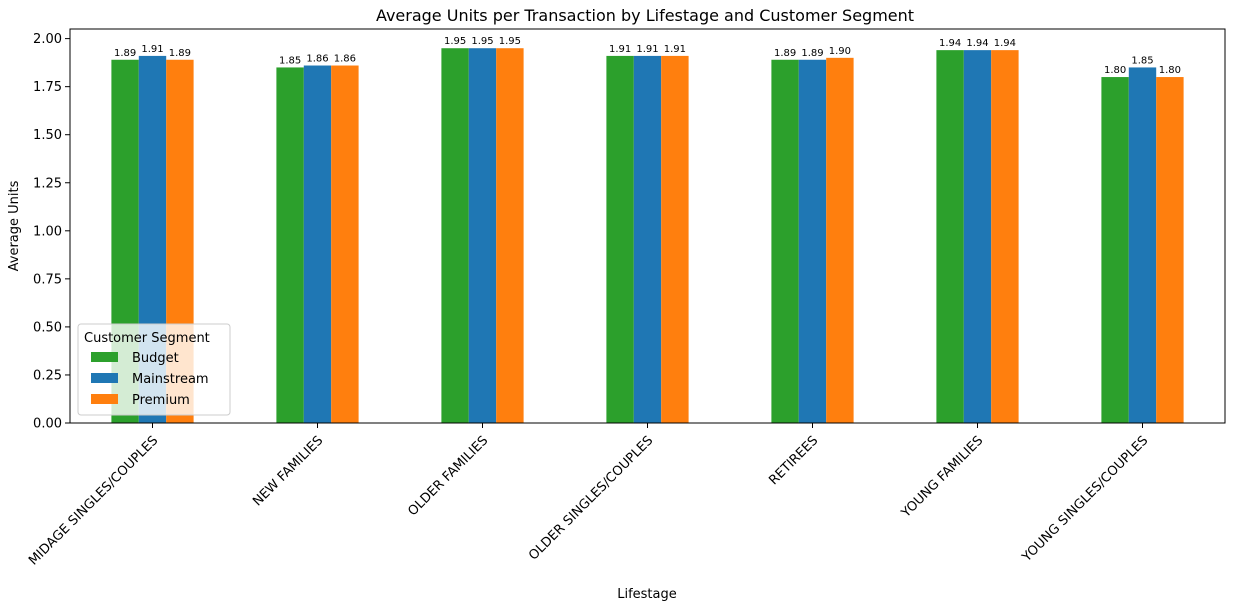 This screenshot has height=610, width=1233. Describe the element at coordinates (47, 39) in the screenshot. I see `y-tick-label: 2.00` at that location.